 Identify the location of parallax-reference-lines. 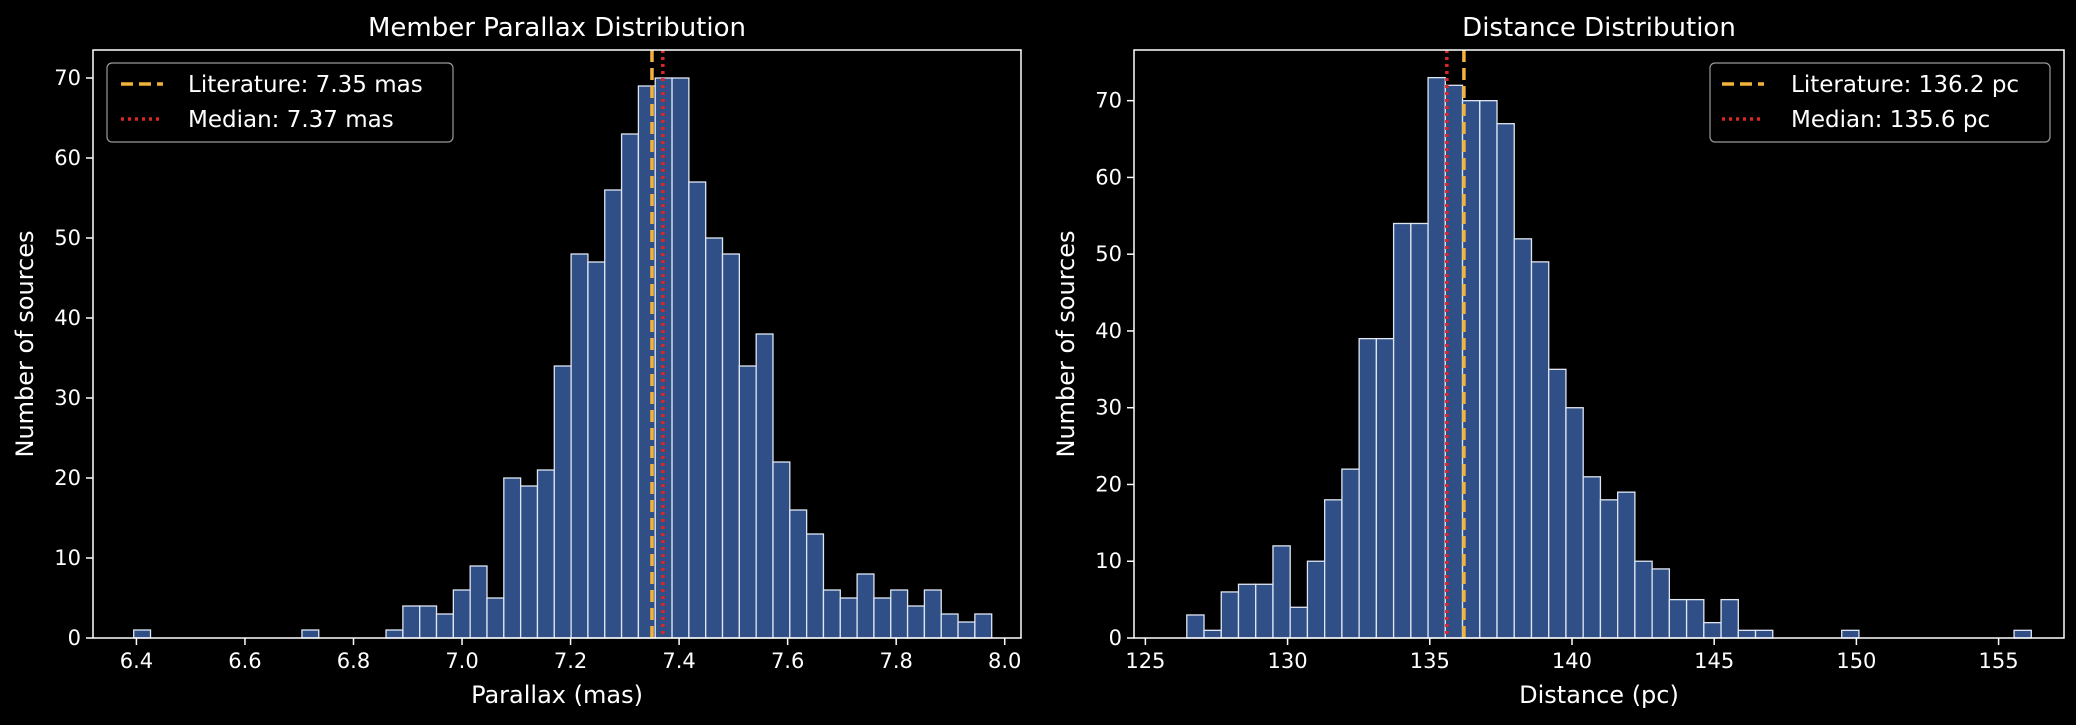
(657, 344).